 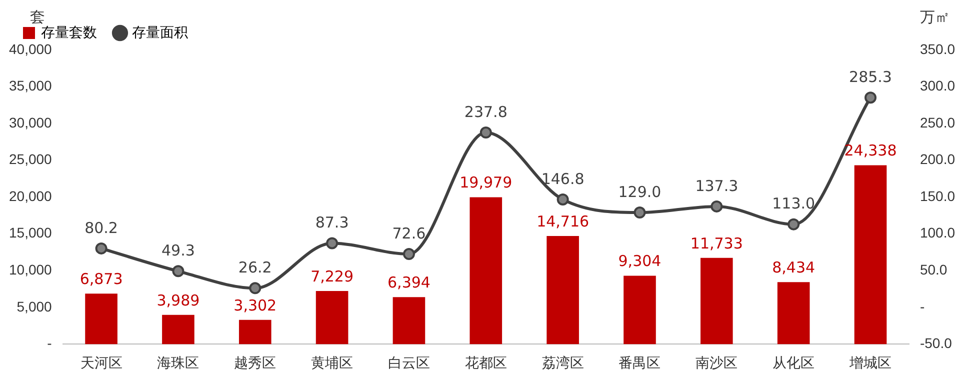 I want to click on y2-tick-label: 200.0, so click(x=938, y=159).